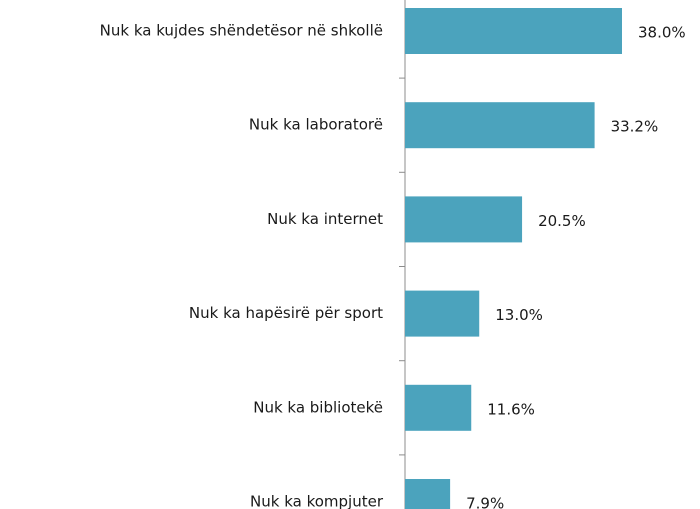 Image resolution: width=700 pixels, height=509 pixels. I want to click on category-label: Nuk ka hapësirë për sport, so click(286, 313).